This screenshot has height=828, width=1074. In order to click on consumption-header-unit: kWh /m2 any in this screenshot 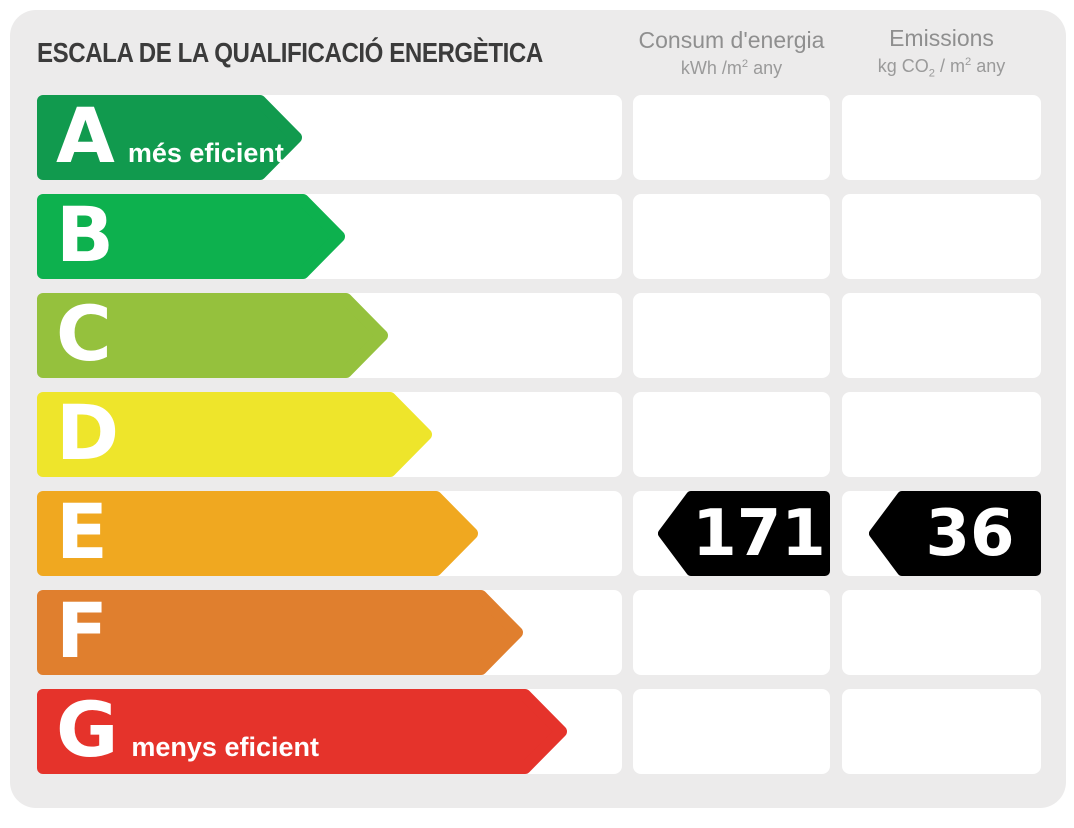, I will do `click(731, 68)`.